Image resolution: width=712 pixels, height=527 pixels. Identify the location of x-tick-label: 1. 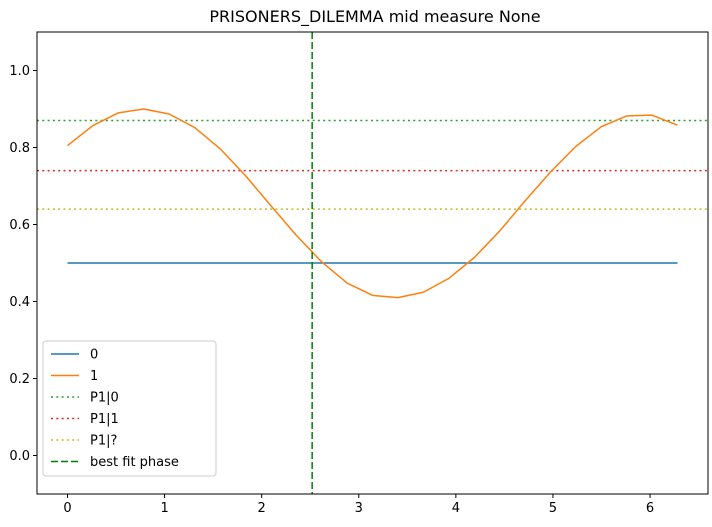
(164, 508).